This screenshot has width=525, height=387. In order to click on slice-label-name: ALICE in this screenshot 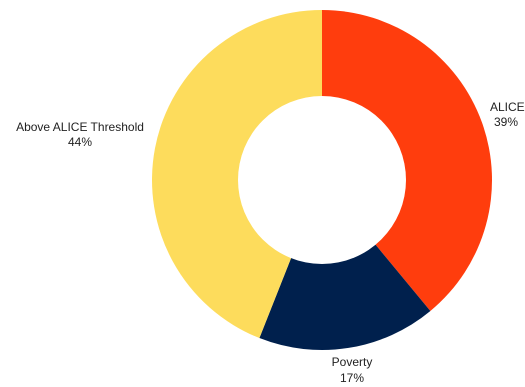, I will do `click(507, 107)`.